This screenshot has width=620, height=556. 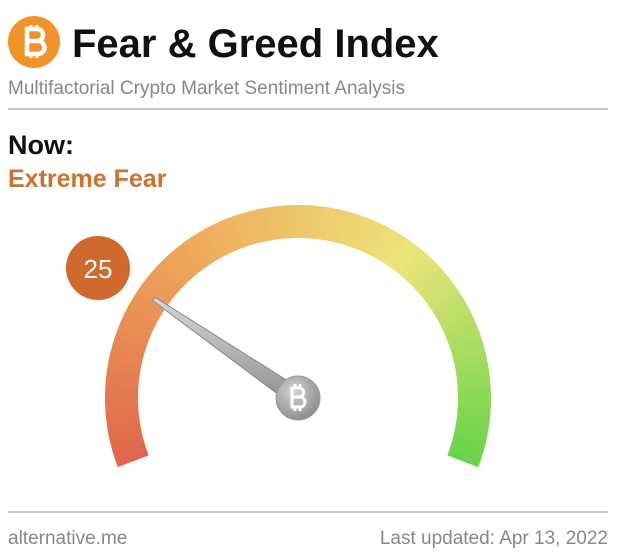 I want to click on value-badge, so click(x=98, y=268).